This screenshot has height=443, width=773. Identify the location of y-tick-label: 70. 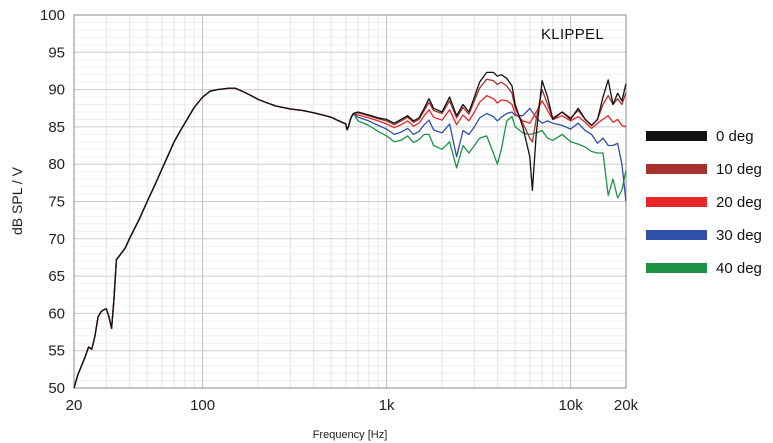
(56, 239).